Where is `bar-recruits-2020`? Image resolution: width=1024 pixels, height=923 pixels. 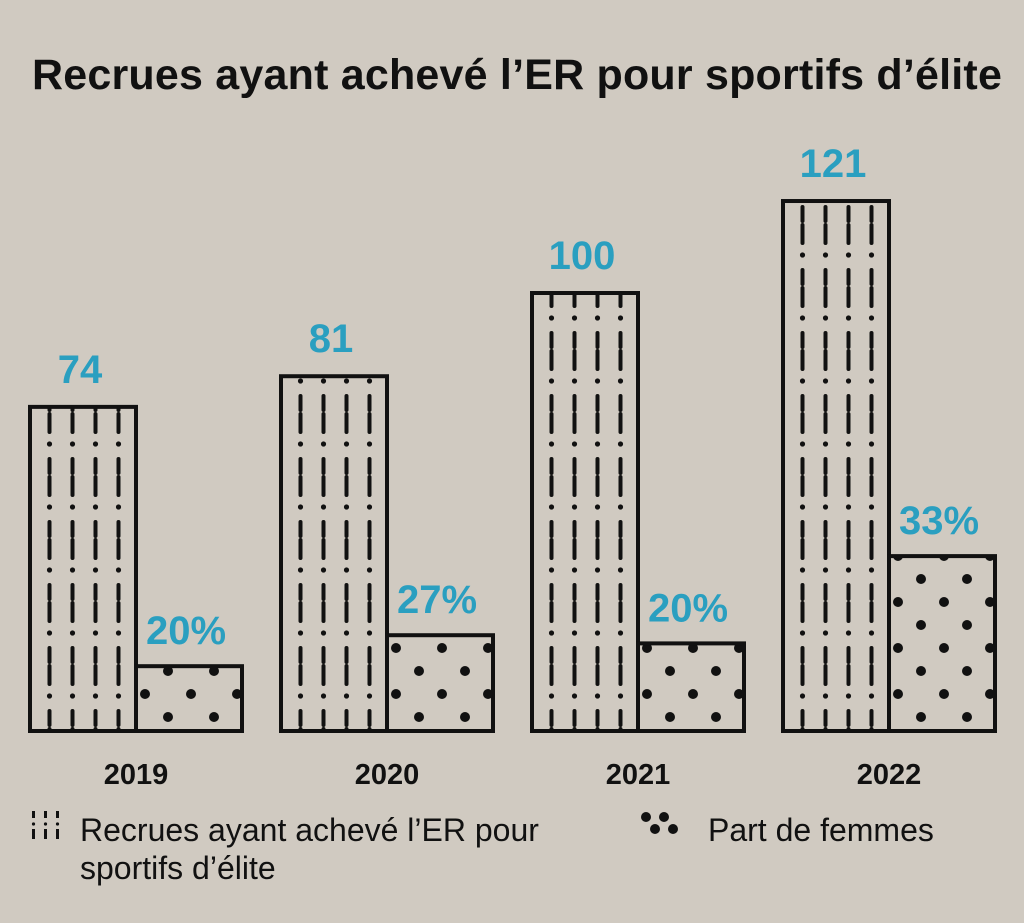
bar-recruits-2020 is located at coordinates (334, 553).